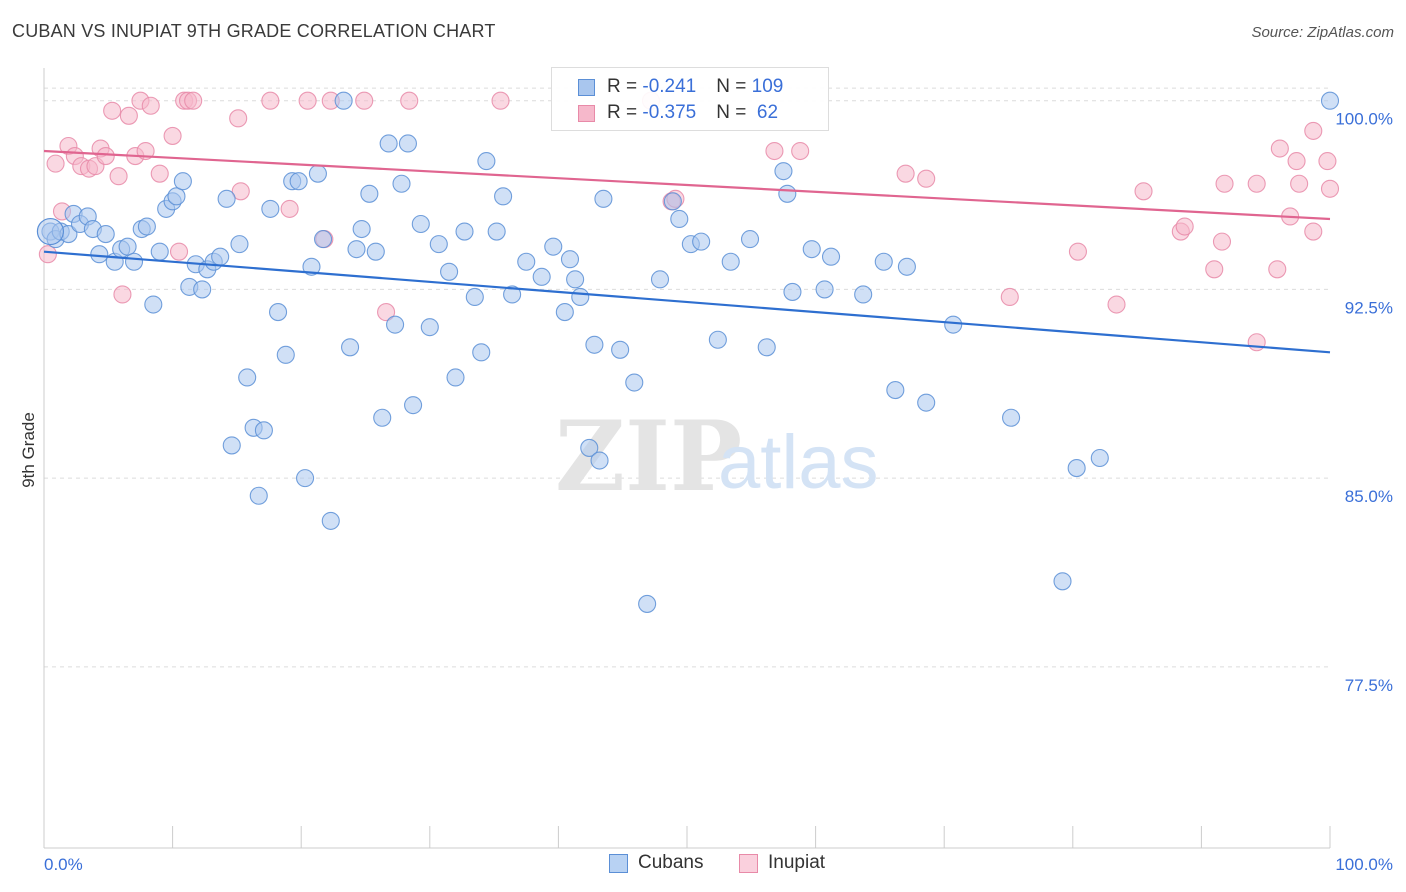 This screenshot has width=1406, height=892. I want to click on watermark-zip: ZIP, so click(648, 456).